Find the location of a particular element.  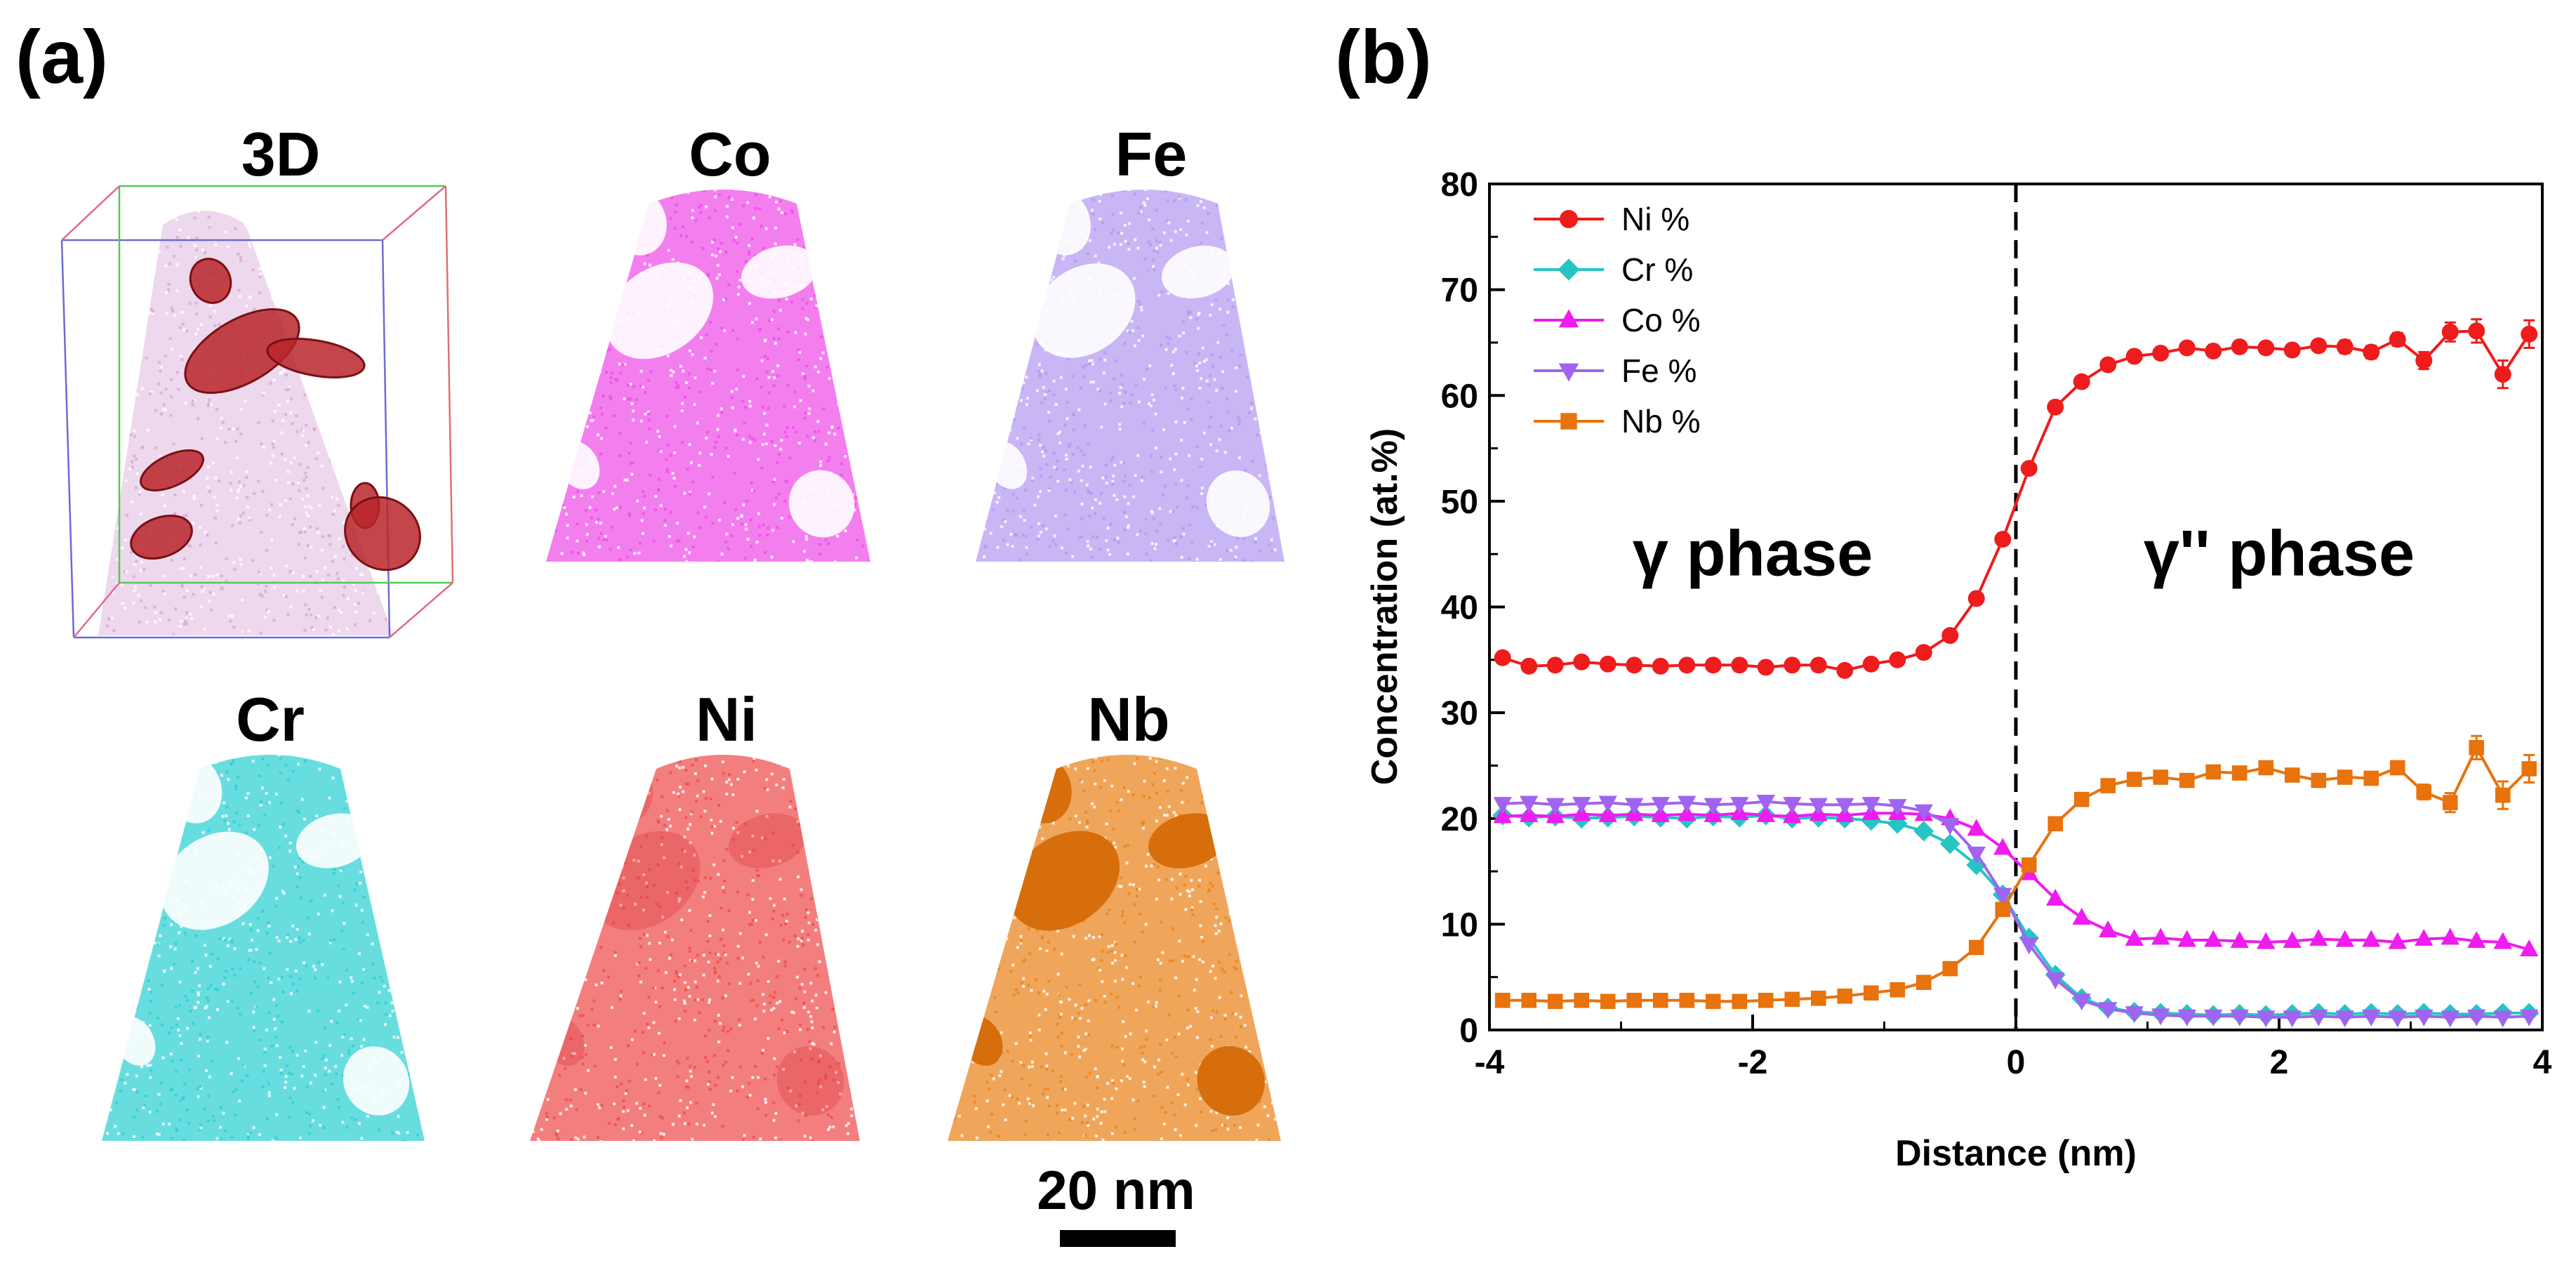

x-tick-label: 4 is located at coordinates (2542, 1062).